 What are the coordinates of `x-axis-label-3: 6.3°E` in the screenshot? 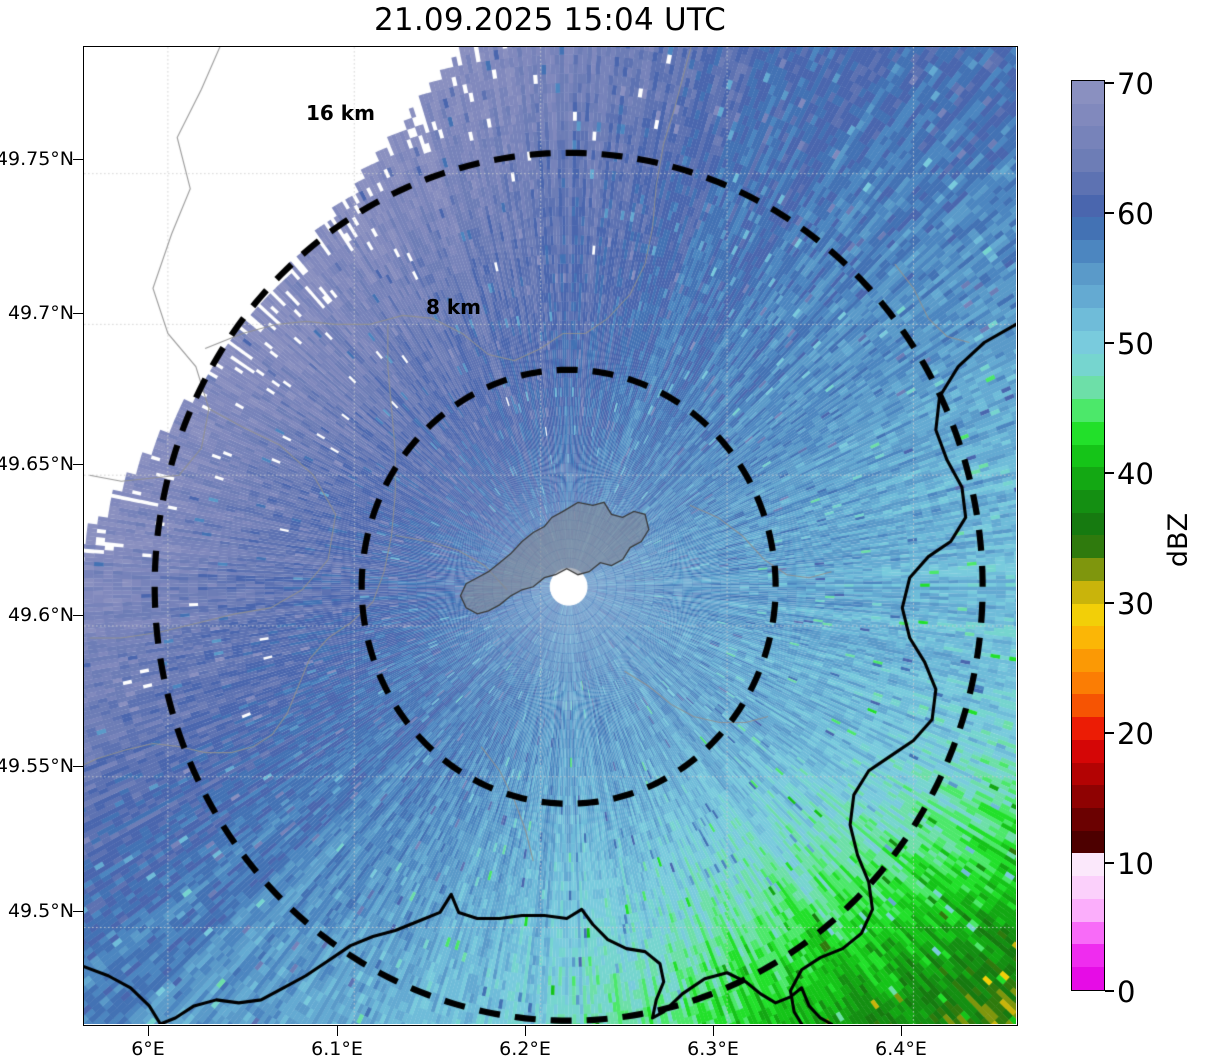 It's located at (713, 1049).